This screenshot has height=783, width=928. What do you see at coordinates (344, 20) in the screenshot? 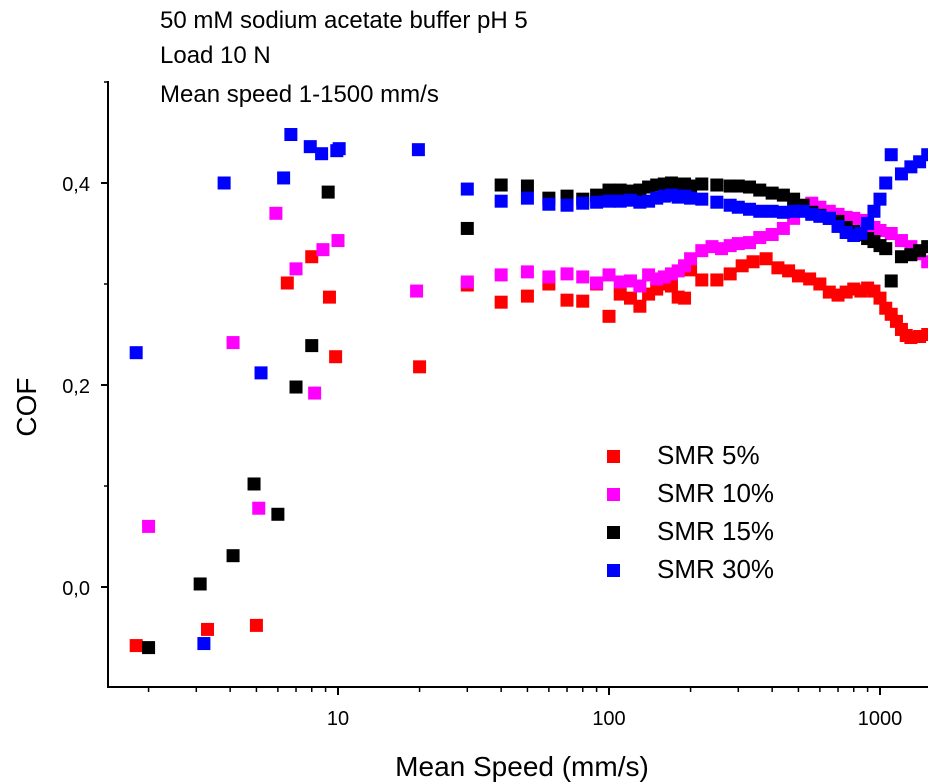
I see `annotation-buffer: 50 mM sodium acetate buffer pH 5` at bounding box center [344, 20].